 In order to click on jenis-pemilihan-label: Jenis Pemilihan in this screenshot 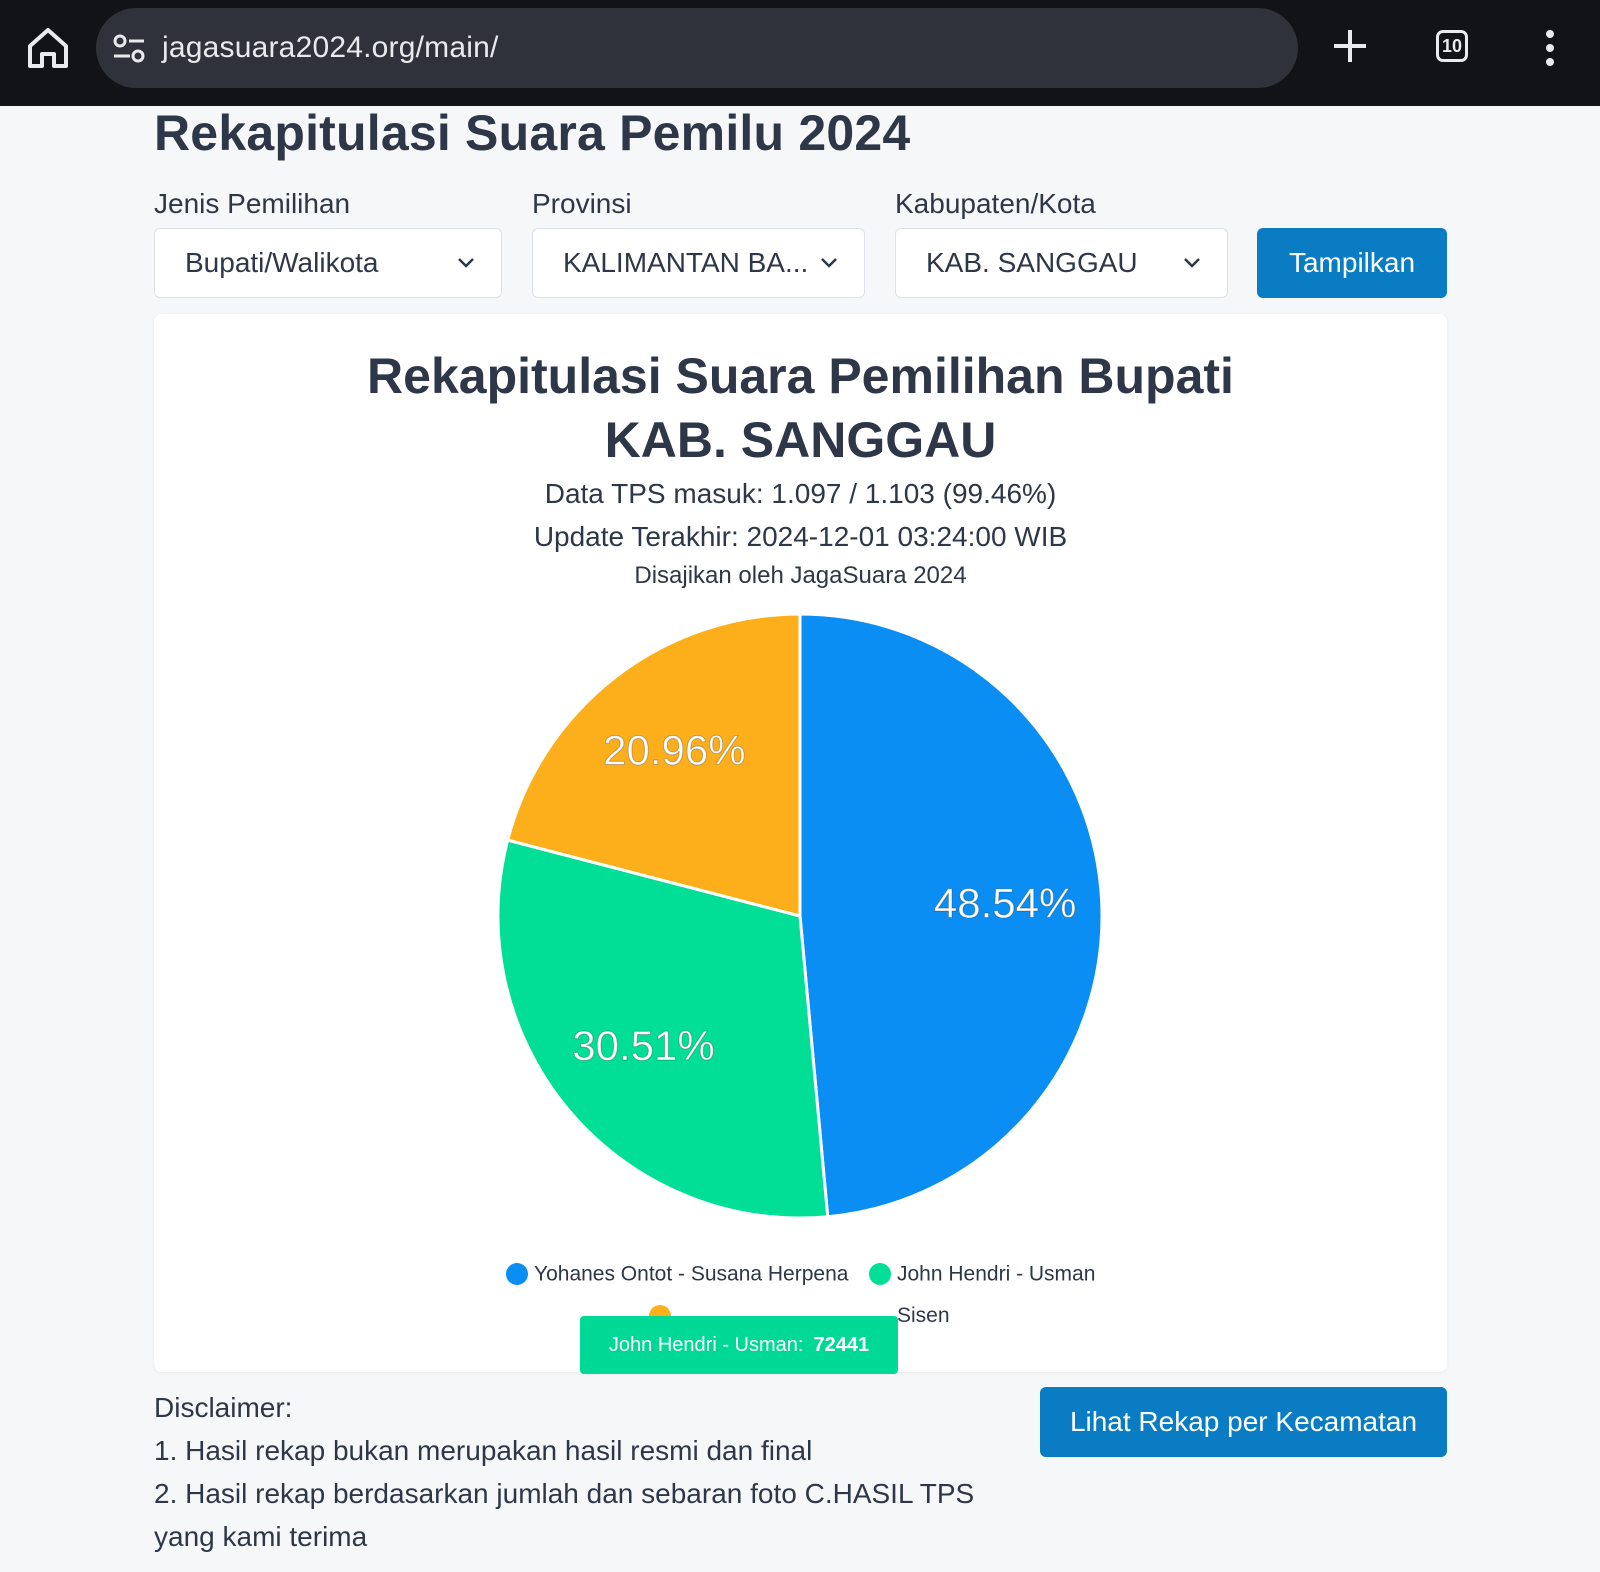, I will do `click(252, 203)`.